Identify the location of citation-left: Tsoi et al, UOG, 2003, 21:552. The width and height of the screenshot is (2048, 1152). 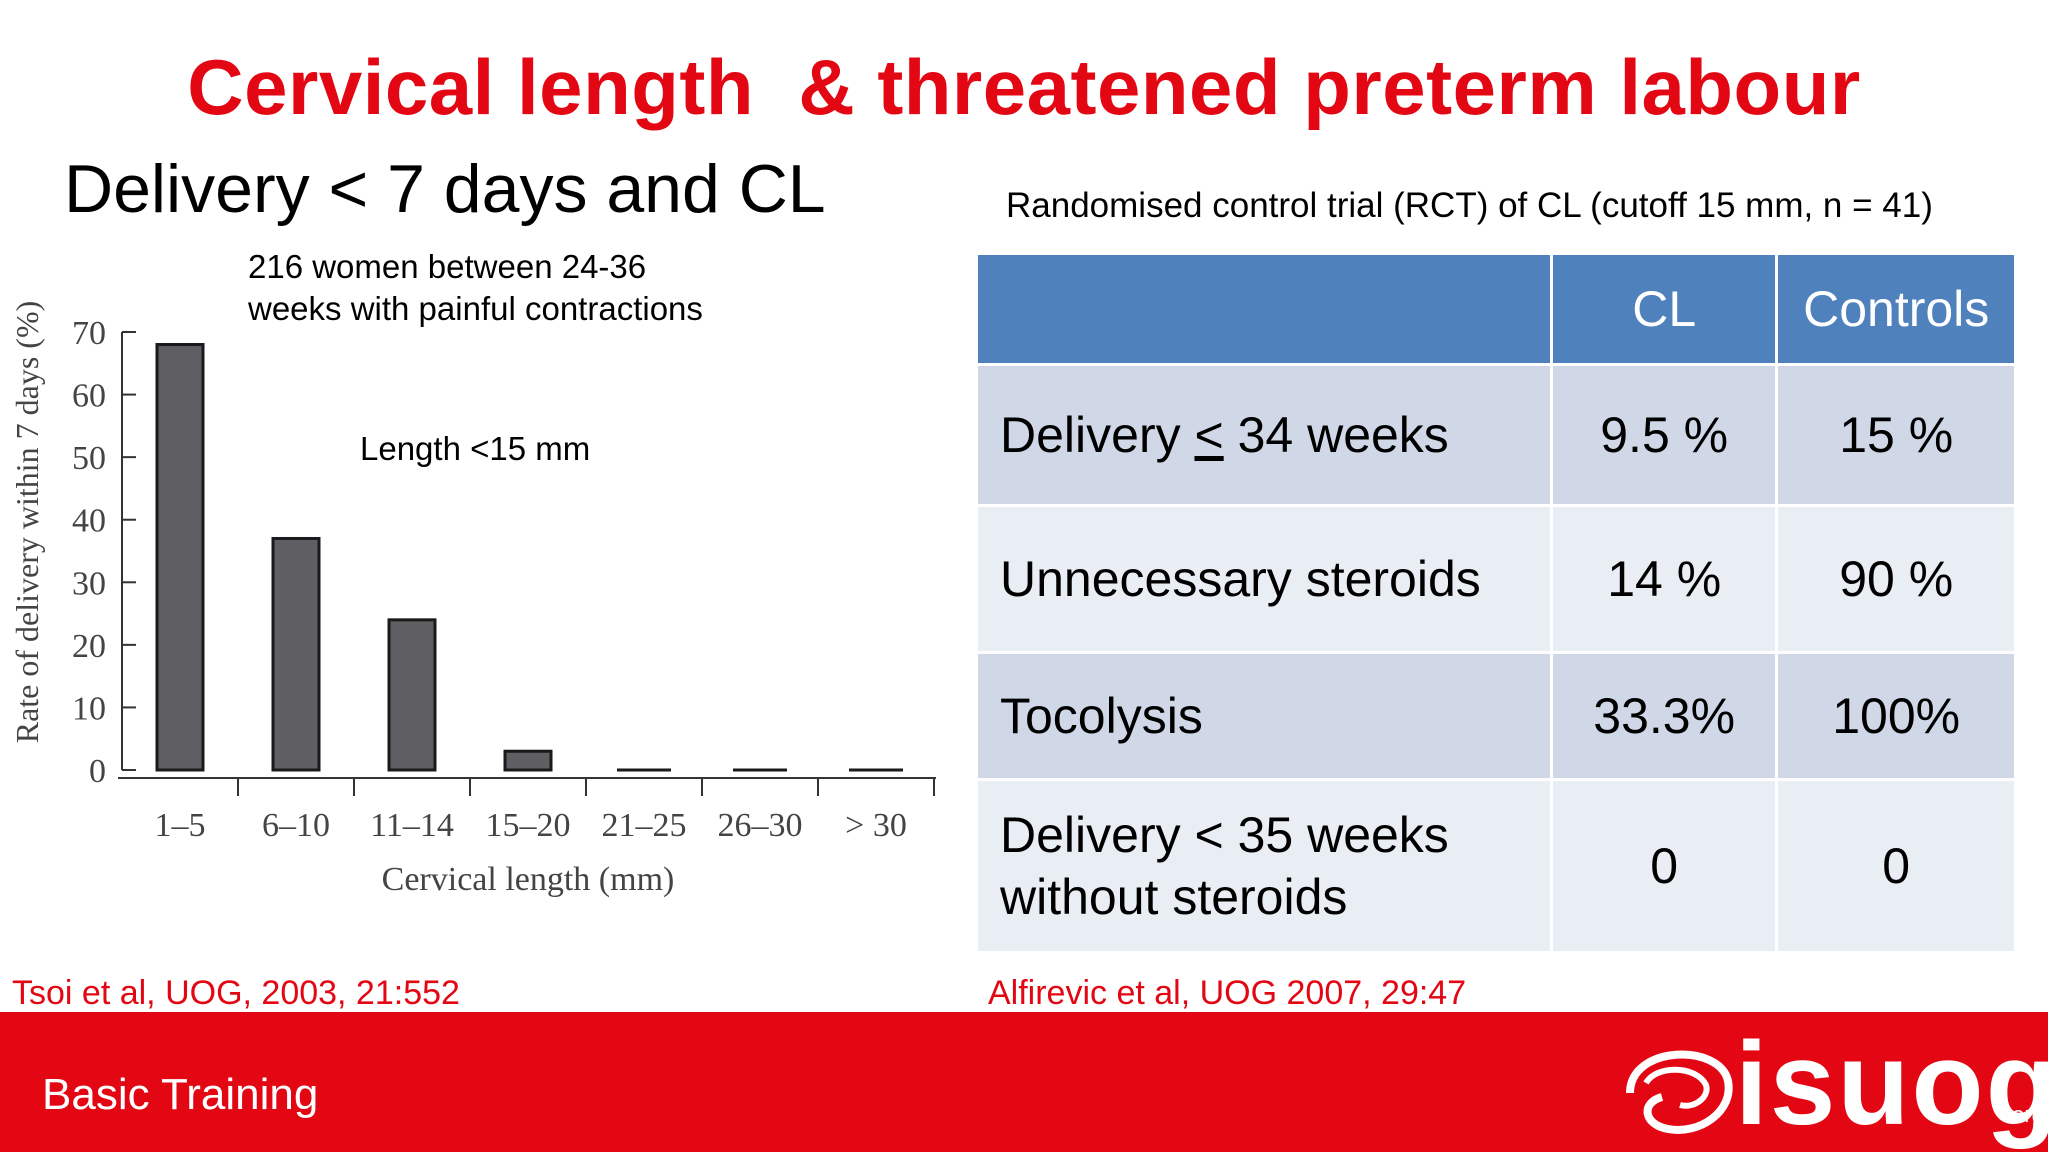
(236, 993).